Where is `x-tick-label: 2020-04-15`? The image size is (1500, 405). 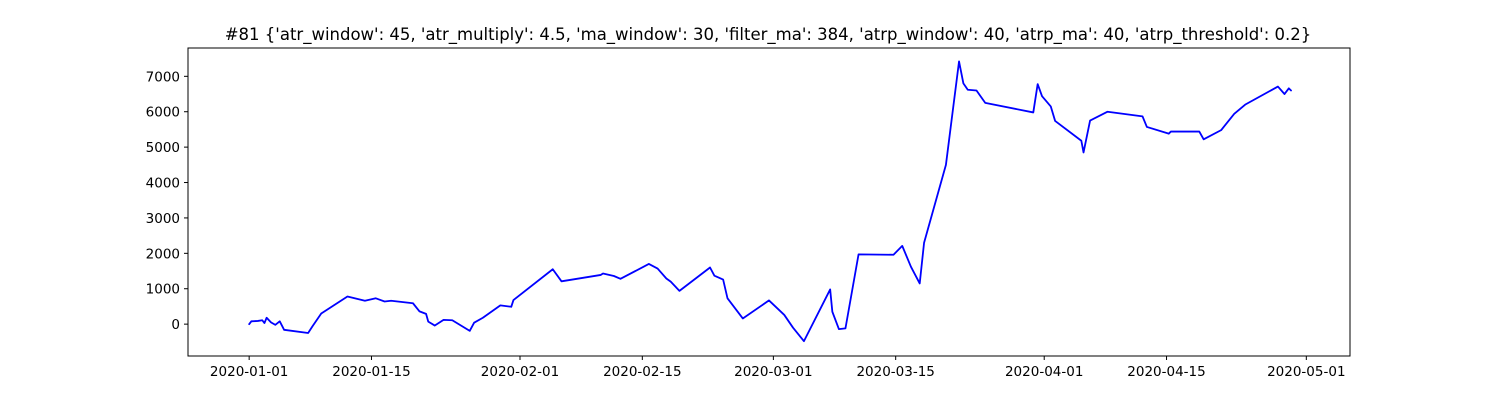
x-tick-label: 2020-04-15 is located at coordinates (1166, 372).